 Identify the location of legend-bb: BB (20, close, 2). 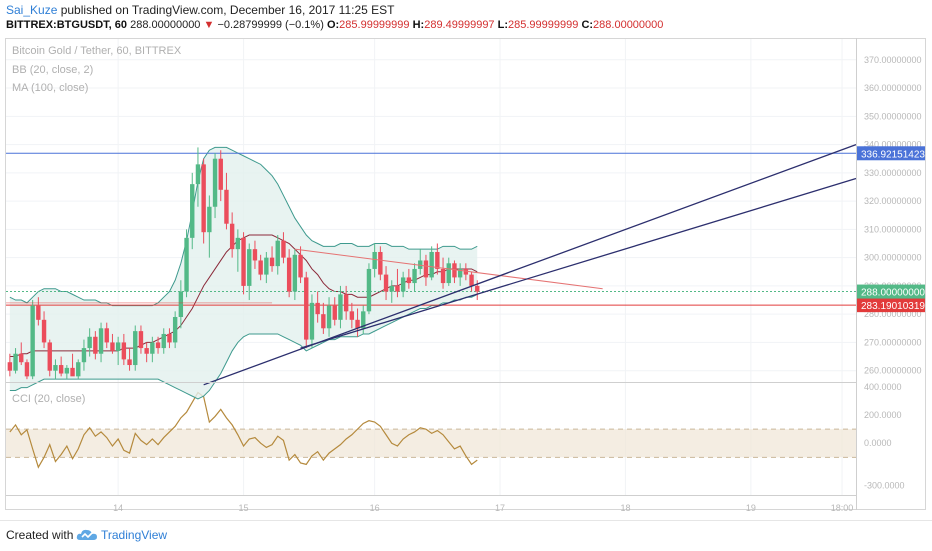
(52, 70).